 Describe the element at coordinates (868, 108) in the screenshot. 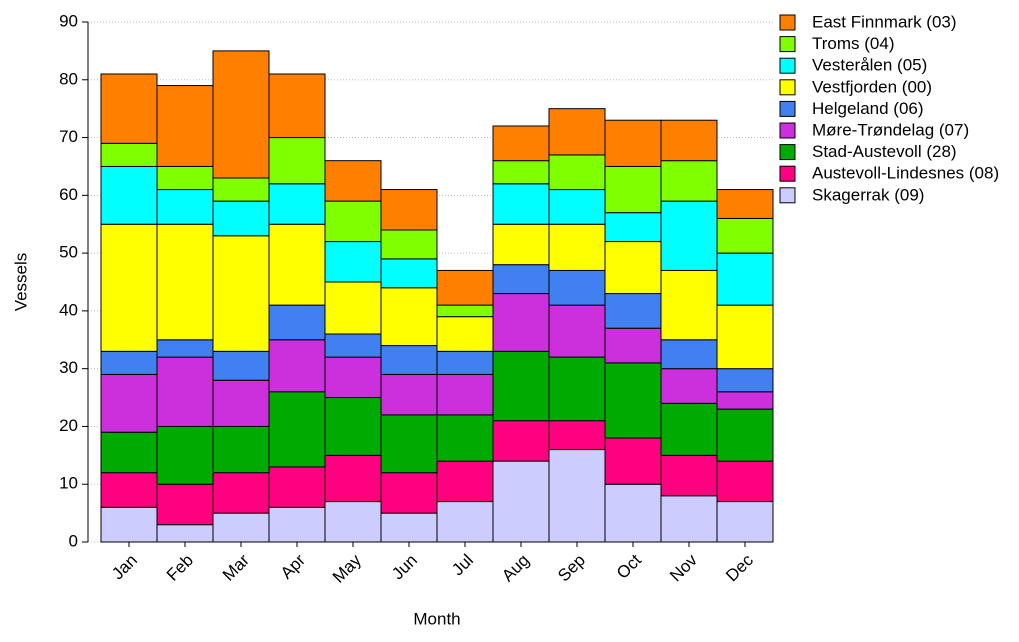

I see `legend-label: Helgeland (06)` at that location.